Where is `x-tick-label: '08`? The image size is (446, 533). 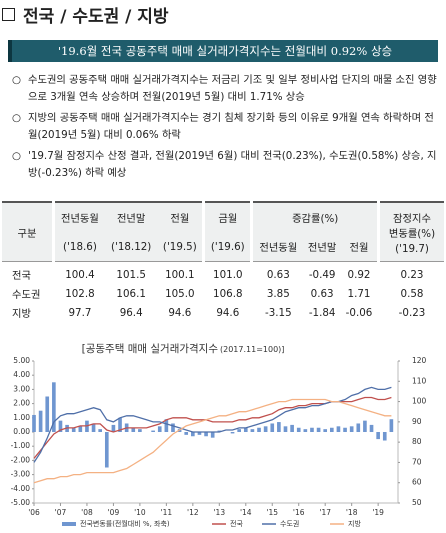
x-tick-label: '08 is located at coordinates (87, 512).